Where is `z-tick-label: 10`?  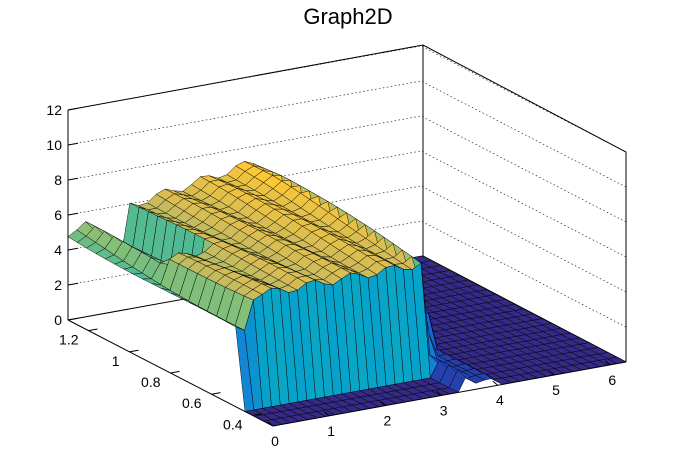 z-tick-label: 10 is located at coordinates (54, 145).